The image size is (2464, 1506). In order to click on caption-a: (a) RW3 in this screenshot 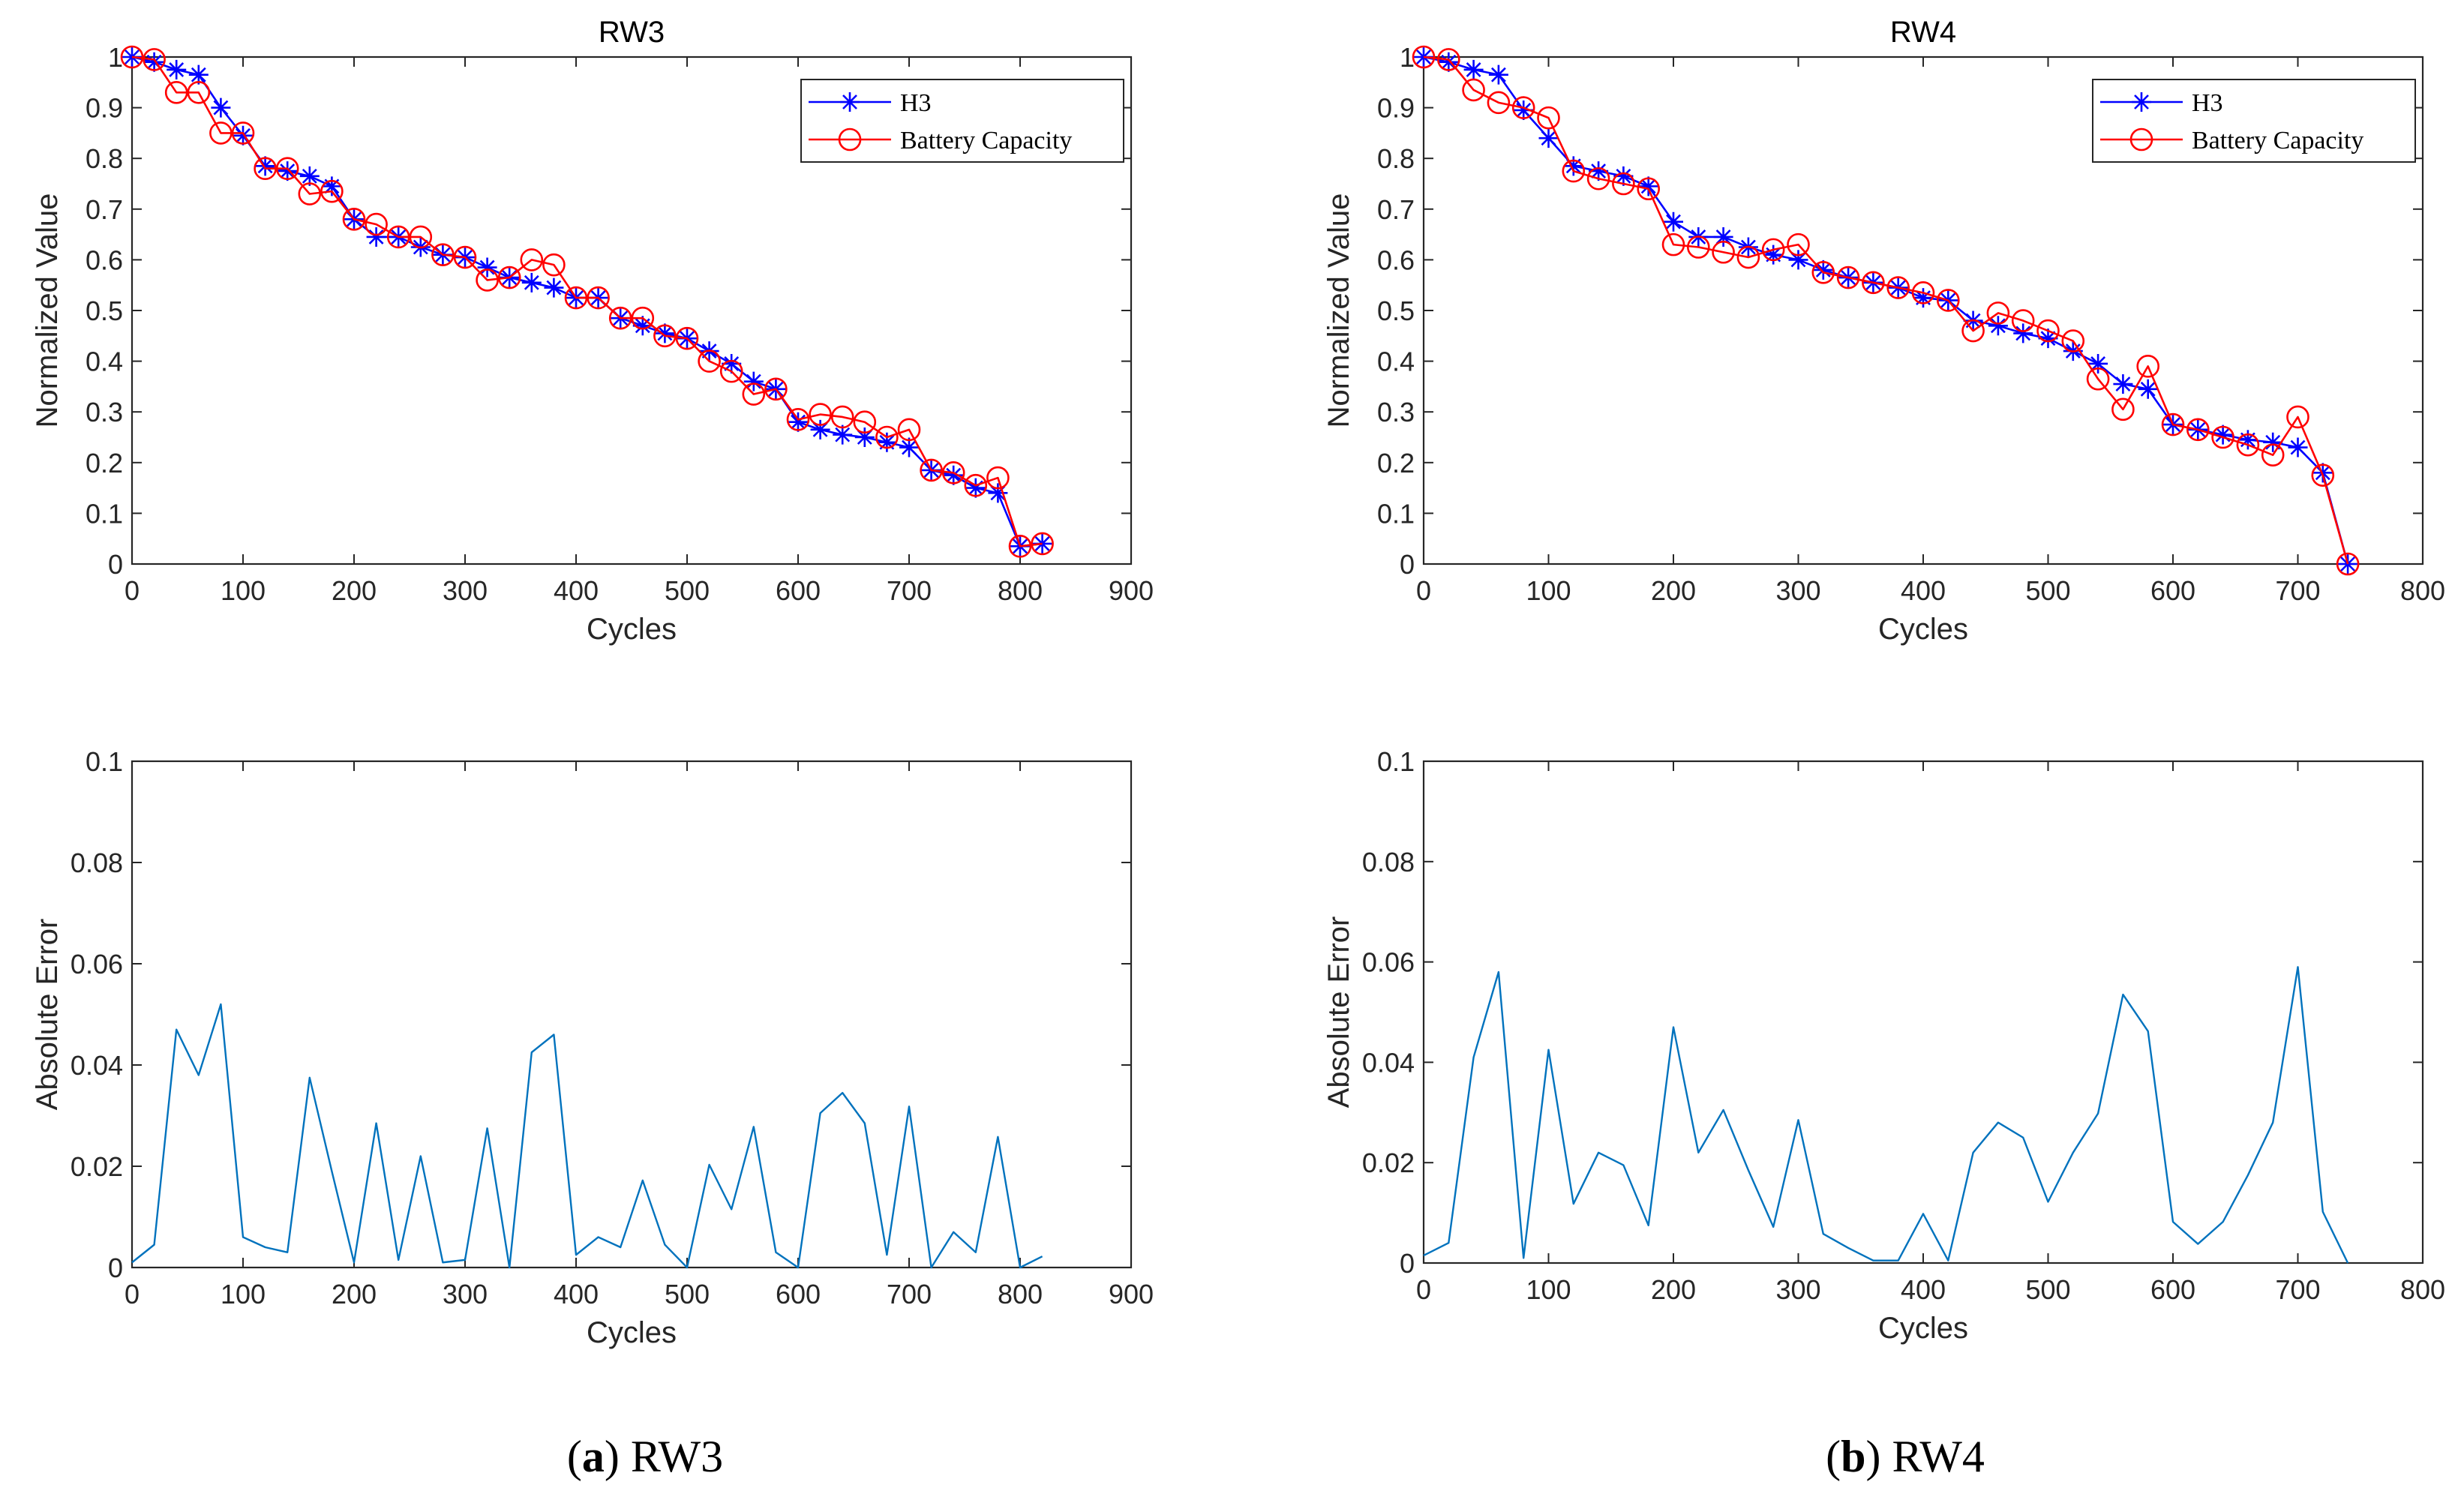, I will do `click(645, 1457)`.